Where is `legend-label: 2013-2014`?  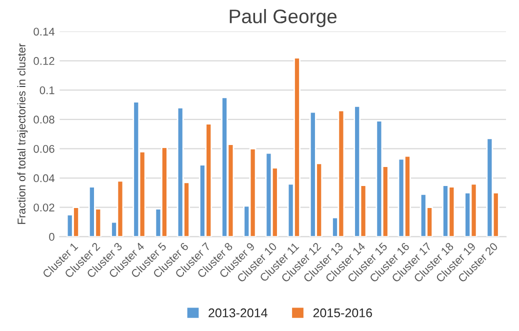 legend-label: 2013-2014 is located at coordinates (238, 313).